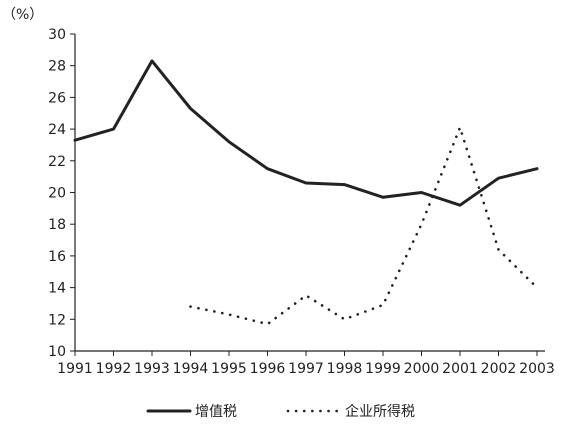  Describe the element at coordinates (57, 225) in the screenshot. I see `y-tick-label: 18` at that location.